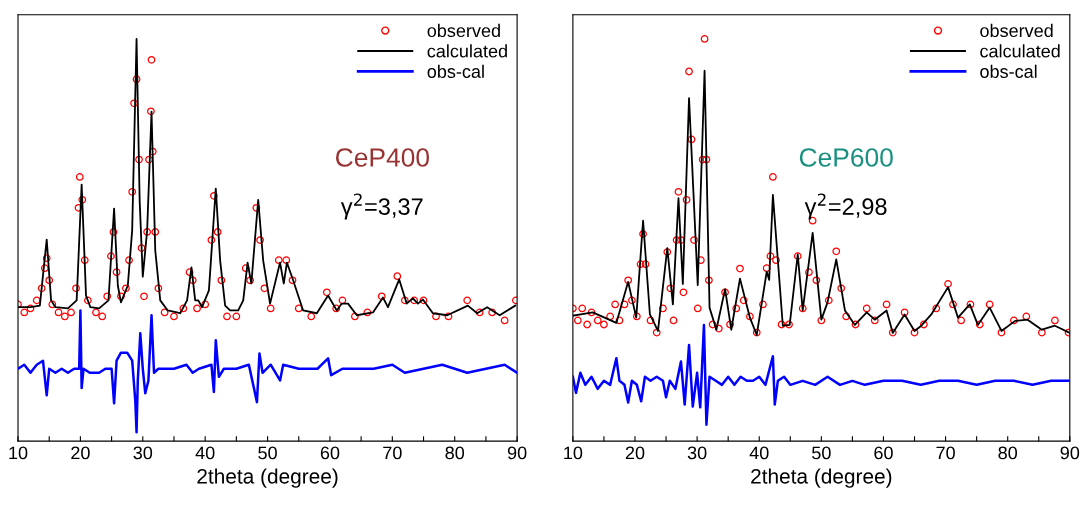 This screenshot has width=1085, height=510. What do you see at coordinates (845, 206) in the screenshot?
I see `annotation: γ$^{2}$=2,98` at bounding box center [845, 206].